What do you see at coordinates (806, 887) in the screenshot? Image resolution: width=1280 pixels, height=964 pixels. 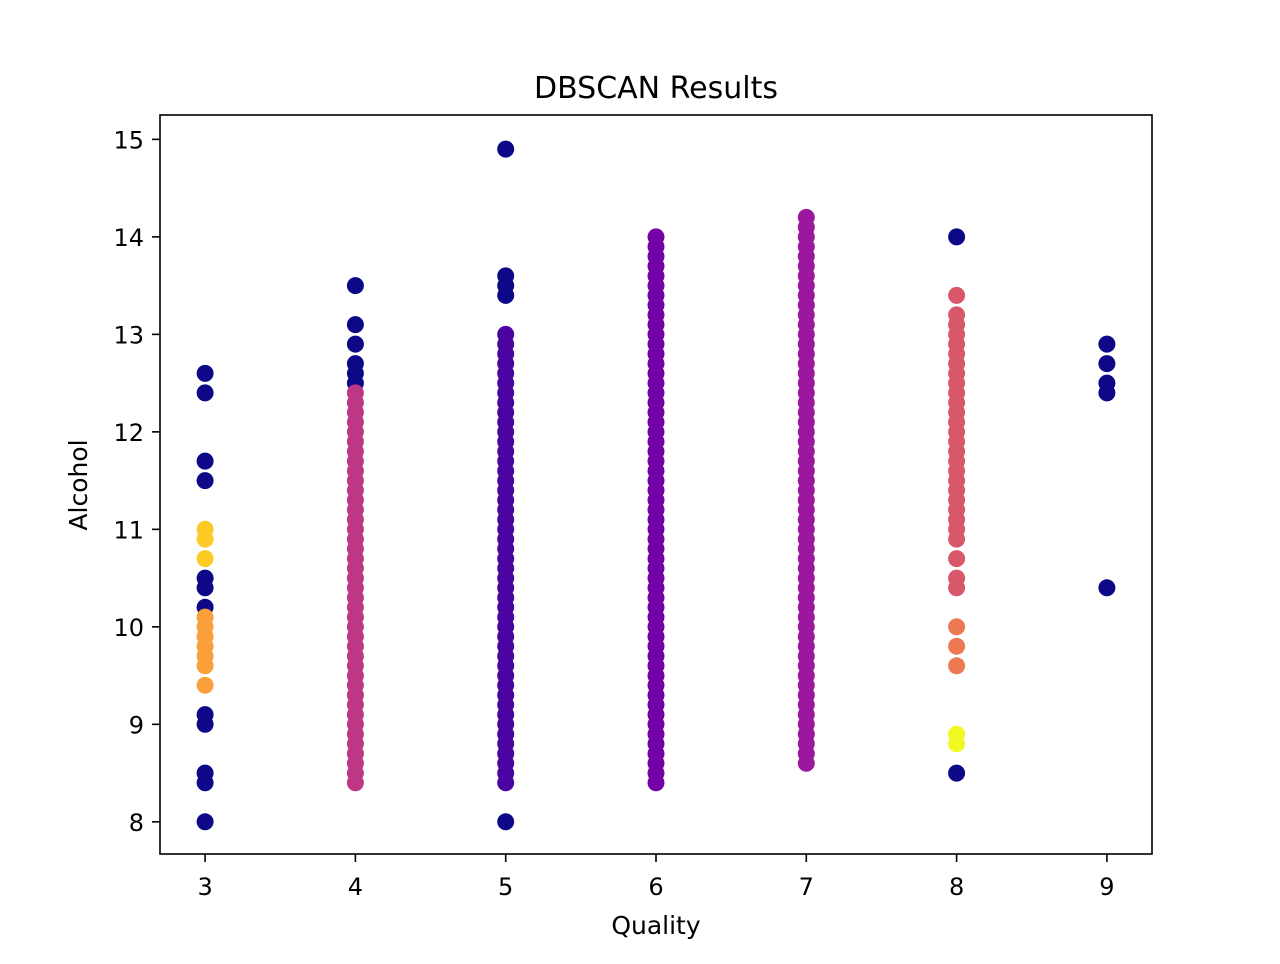 I see `x-tick-label: 7` at bounding box center [806, 887].